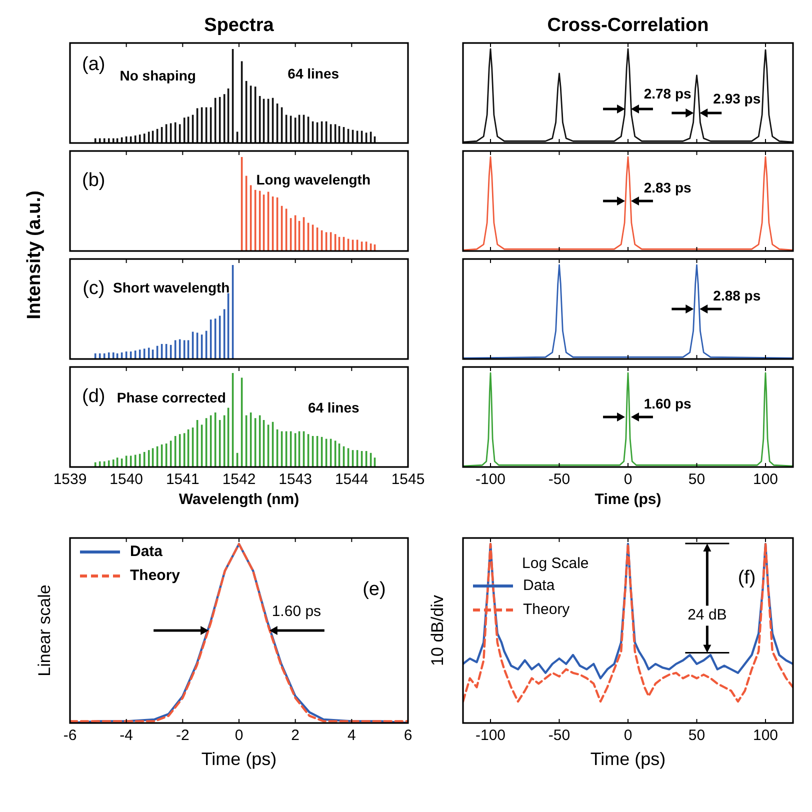  I want to click on annotation: (c), so click(93, 289).